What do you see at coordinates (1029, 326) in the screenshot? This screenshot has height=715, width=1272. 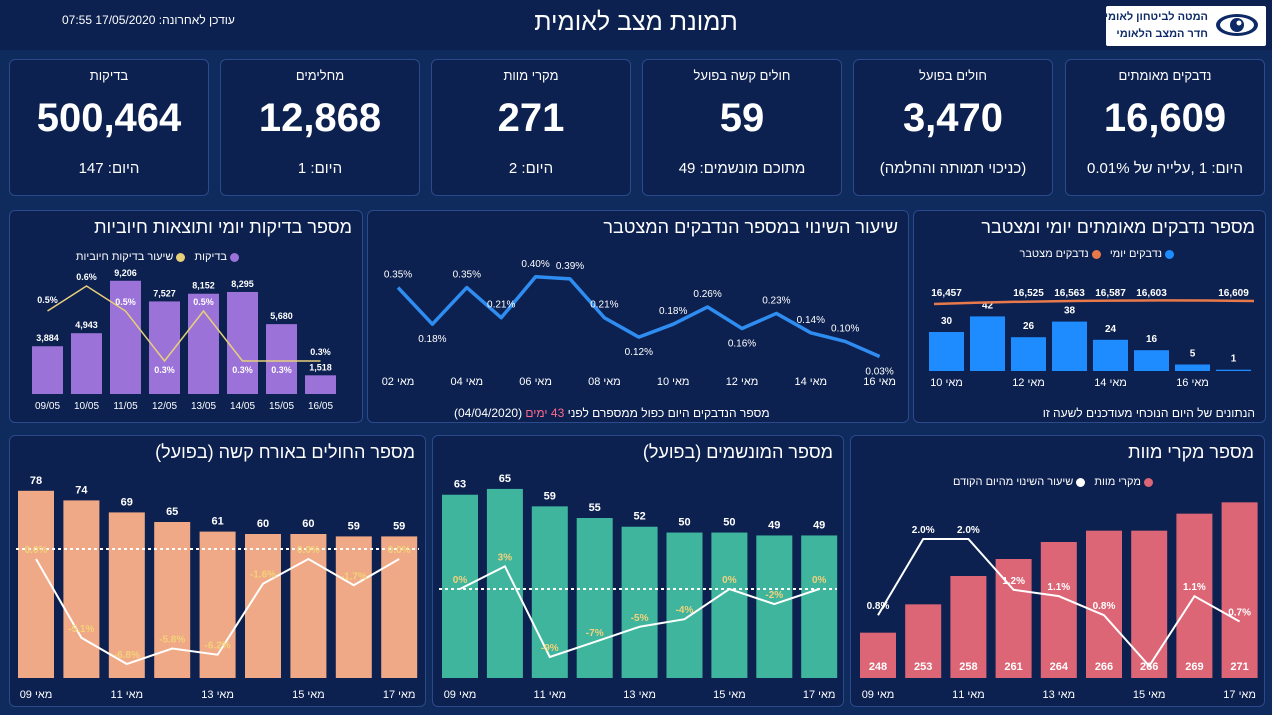 I see `daily-cases-label: 26` at bounding box center [1029, 326].